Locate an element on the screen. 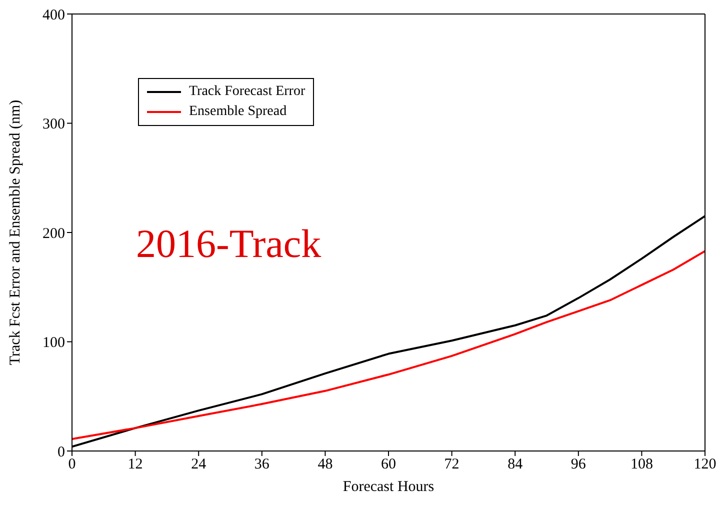 This screenshot has height=507, width=728. y-tick-label: 300 is located at coordinates (53, 124).